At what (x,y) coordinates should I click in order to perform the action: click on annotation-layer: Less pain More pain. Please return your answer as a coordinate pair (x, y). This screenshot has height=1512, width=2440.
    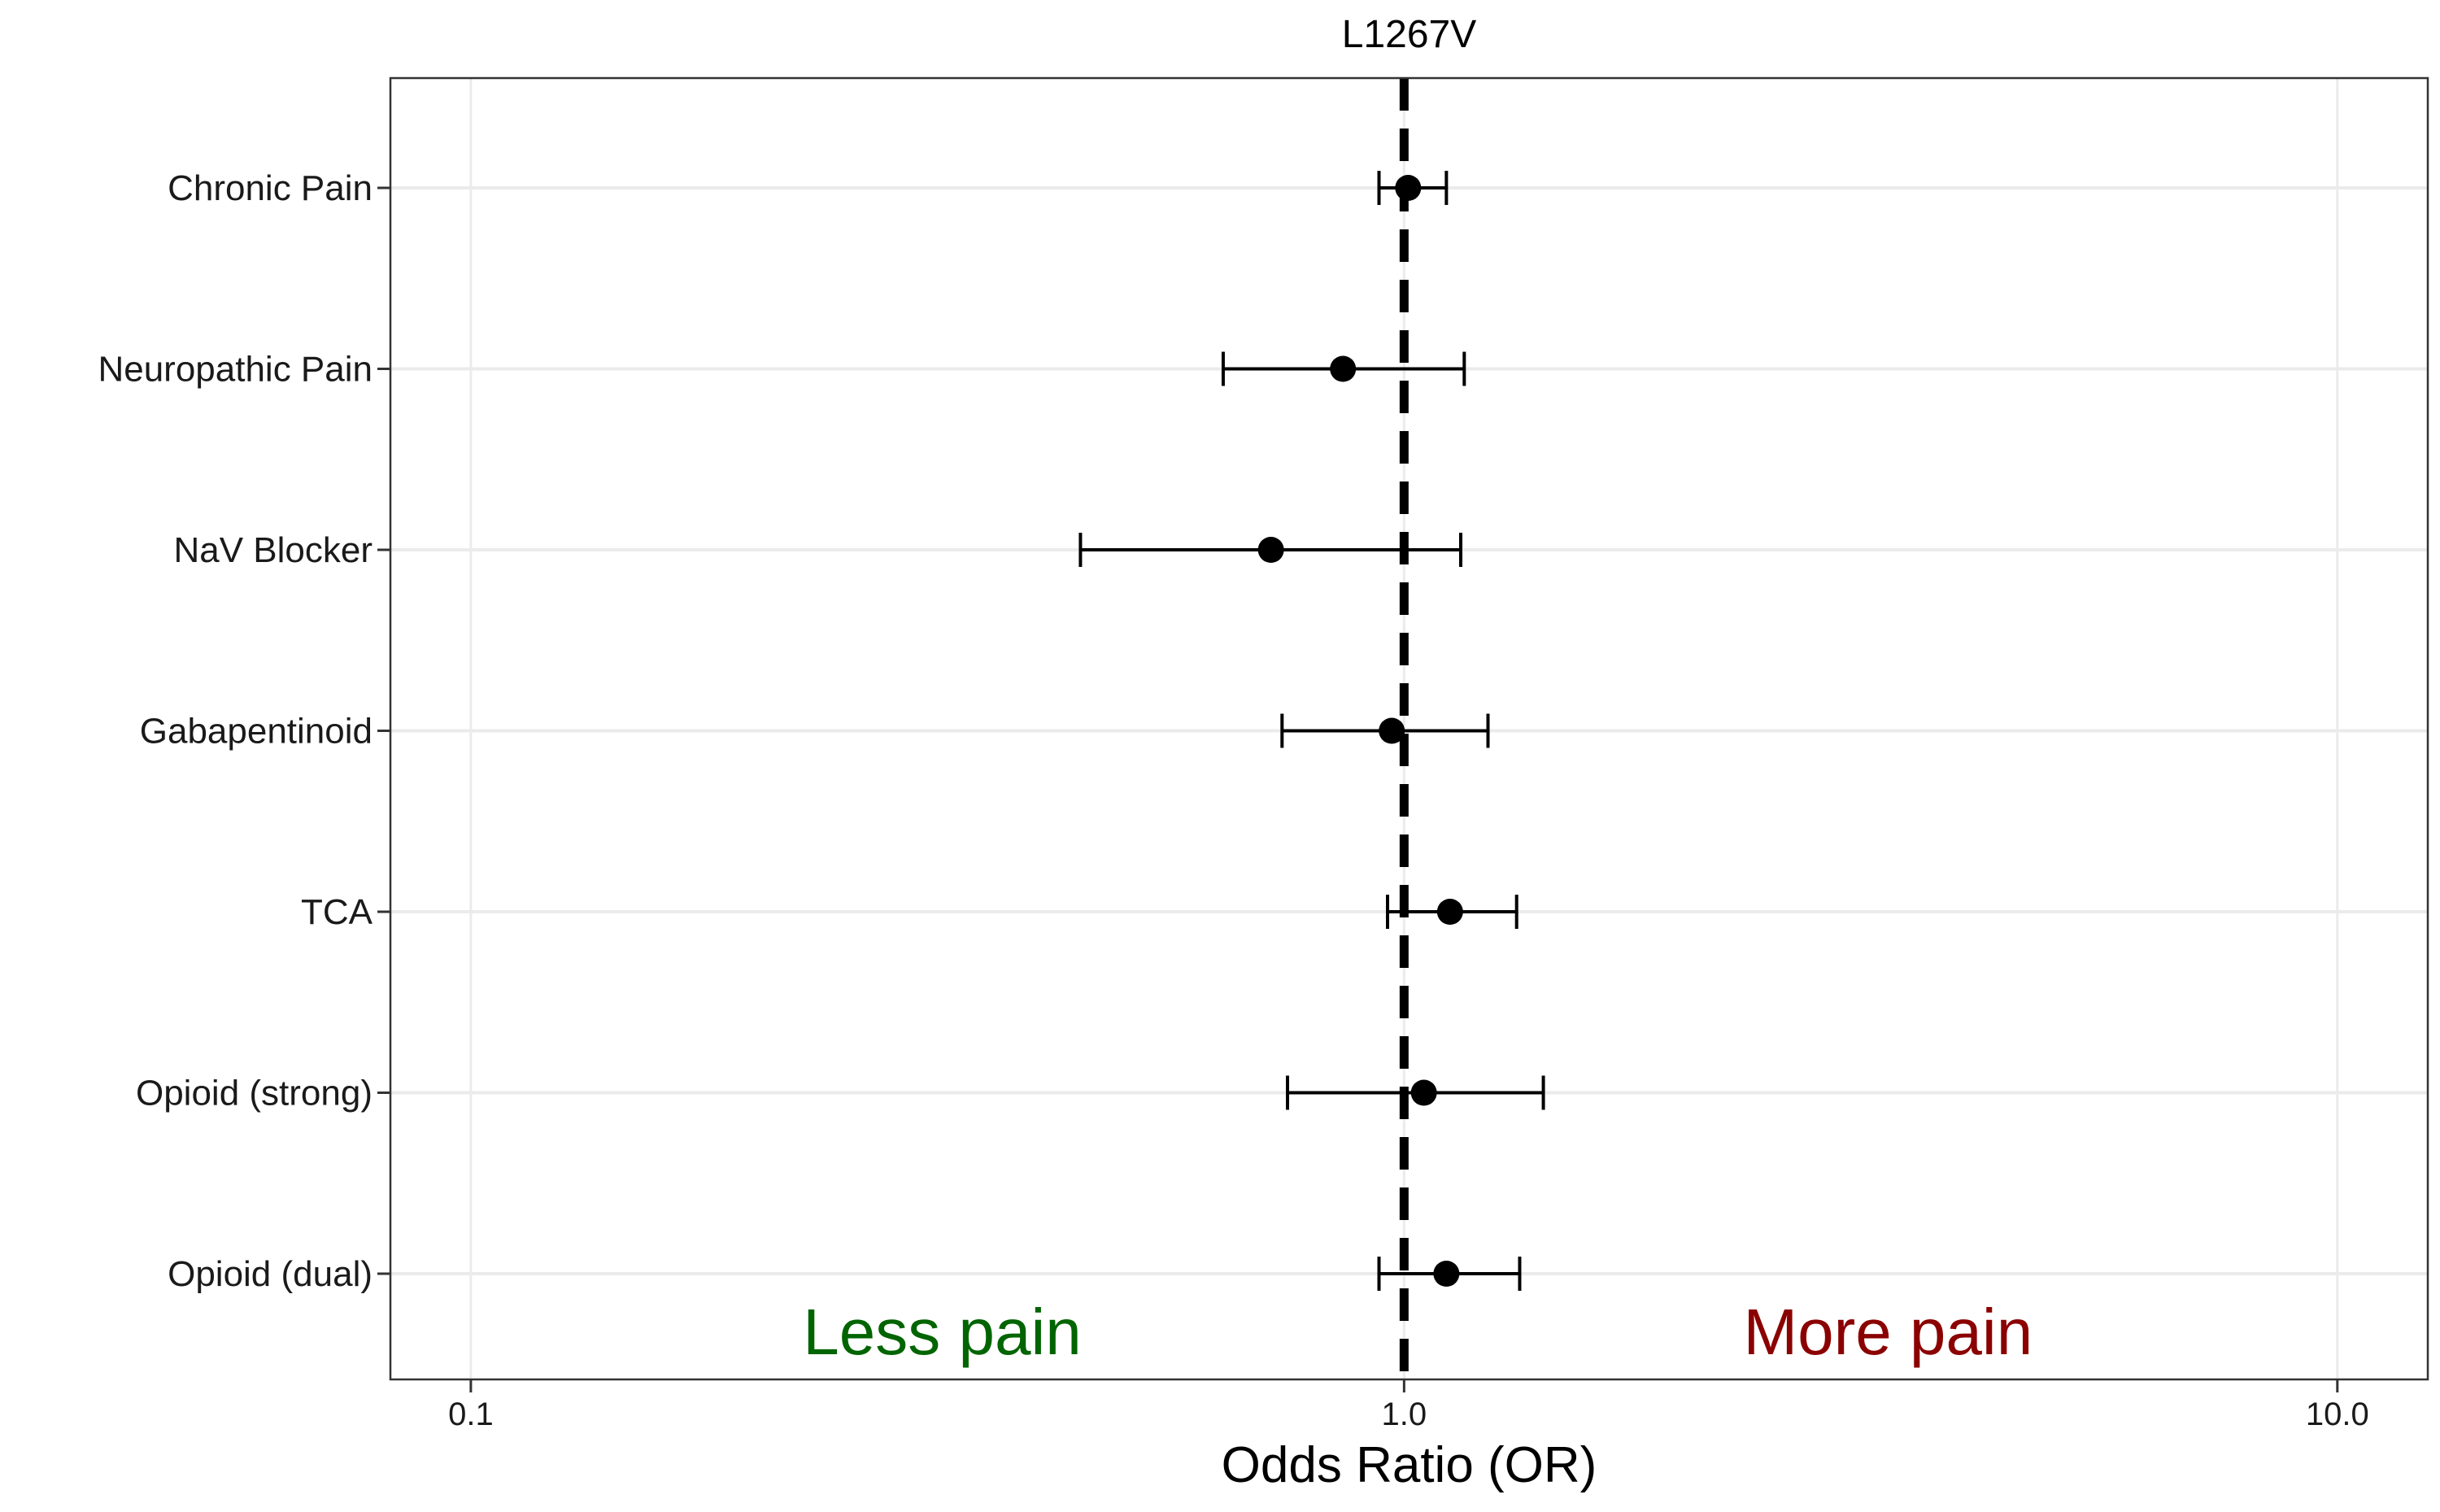
    Looking at the image, I should click on (1418, 1332).